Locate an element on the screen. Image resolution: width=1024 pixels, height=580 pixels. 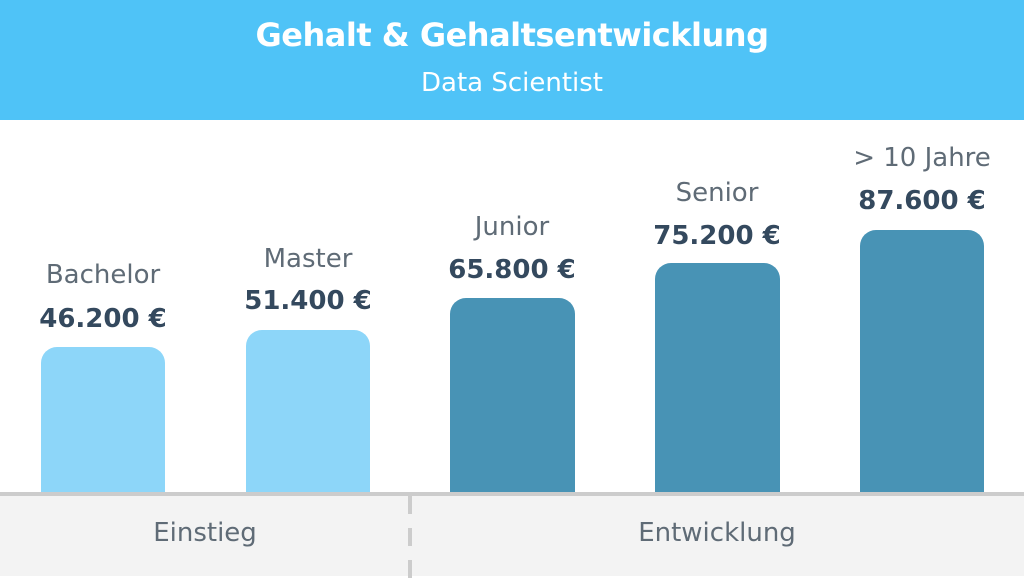
bar-category-label: Bachelor is located at coordinates (103, 275).